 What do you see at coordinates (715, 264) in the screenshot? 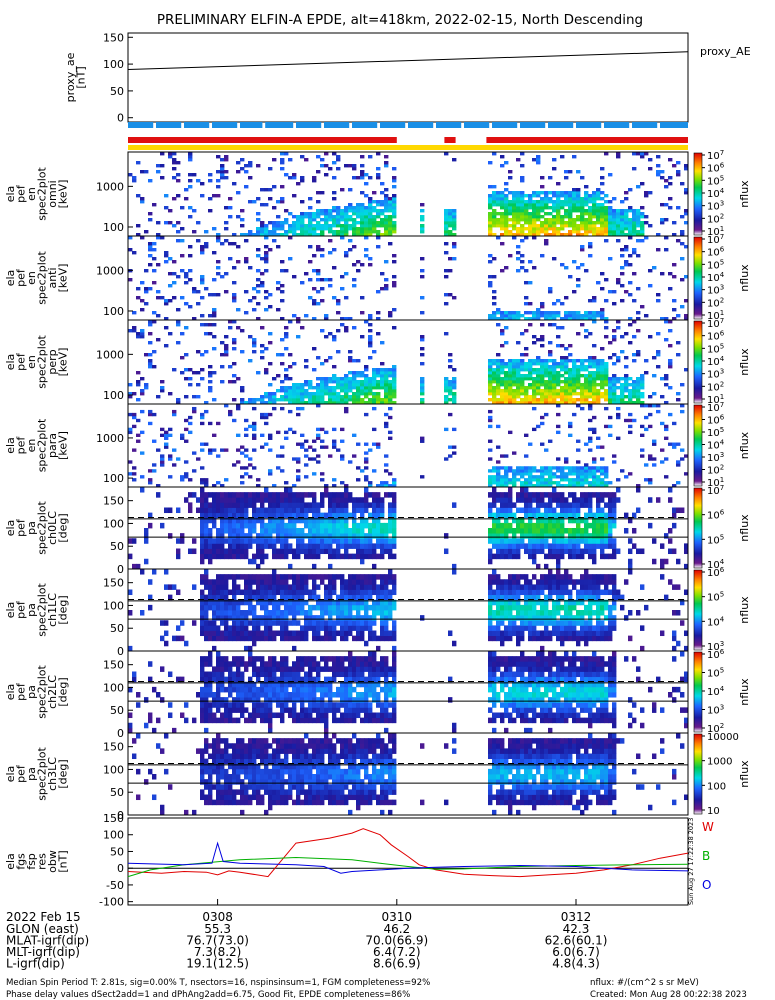
I see `colorbar-tick-label: 105` at bounding box center [715, 264].